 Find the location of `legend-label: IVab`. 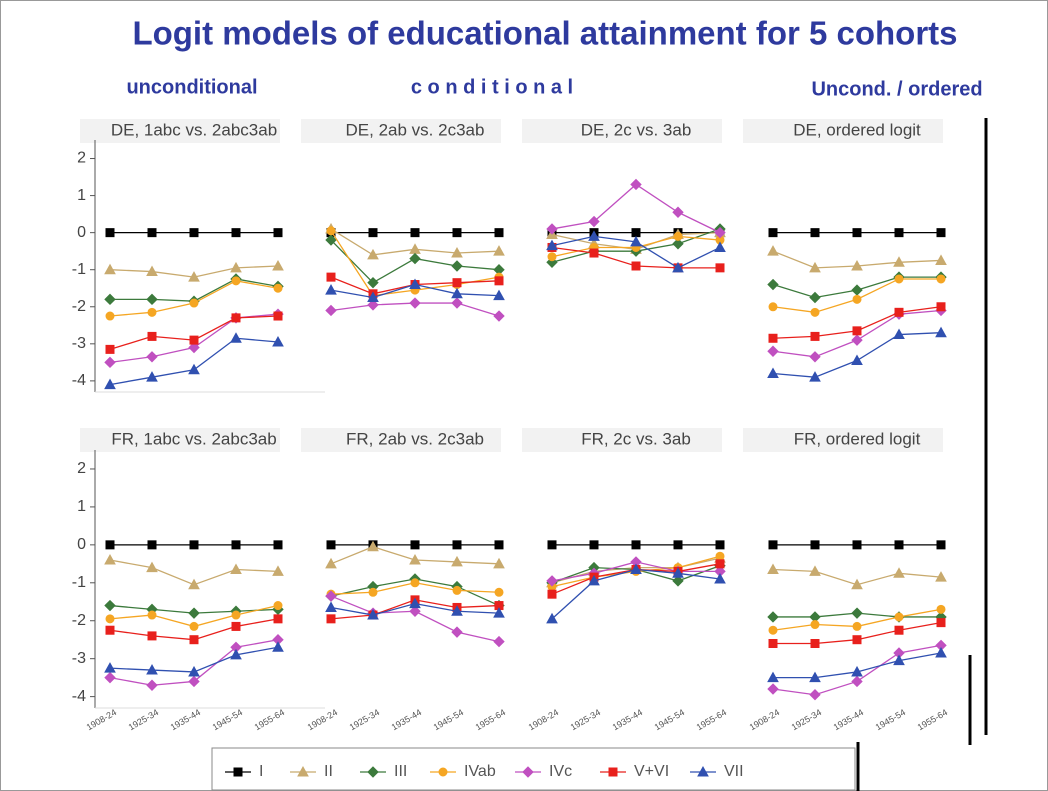

legend-label: IVab is located at coordinates (480, 771).